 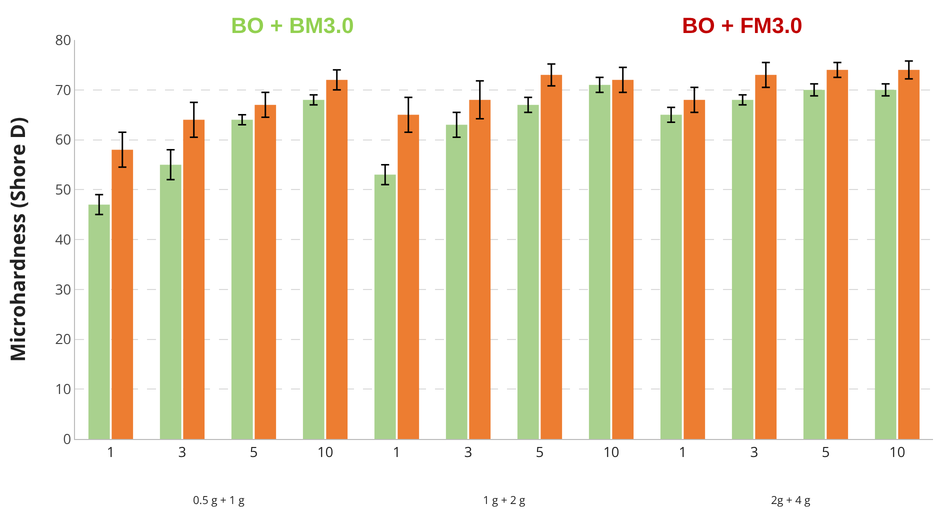 What do you see at coordinates (63, 340) in the screenshot?
I see `y-tick-label: 20` at bounding box center [63, 340].